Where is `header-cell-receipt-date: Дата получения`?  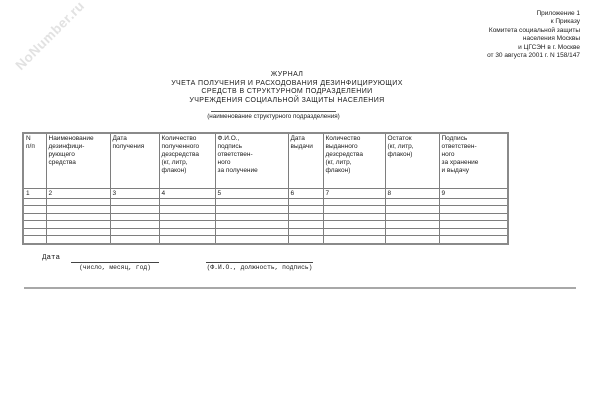
header-cell-receipt-date: Дата получения is located at coordinates (134, 160).